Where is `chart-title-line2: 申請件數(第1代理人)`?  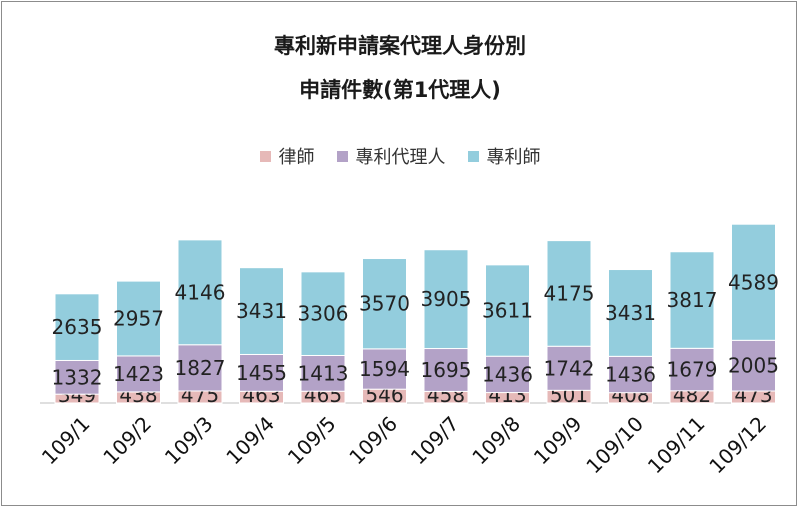 chart-title-line2: 申請件數(第1代理人) is located at coordinates (400, 90).